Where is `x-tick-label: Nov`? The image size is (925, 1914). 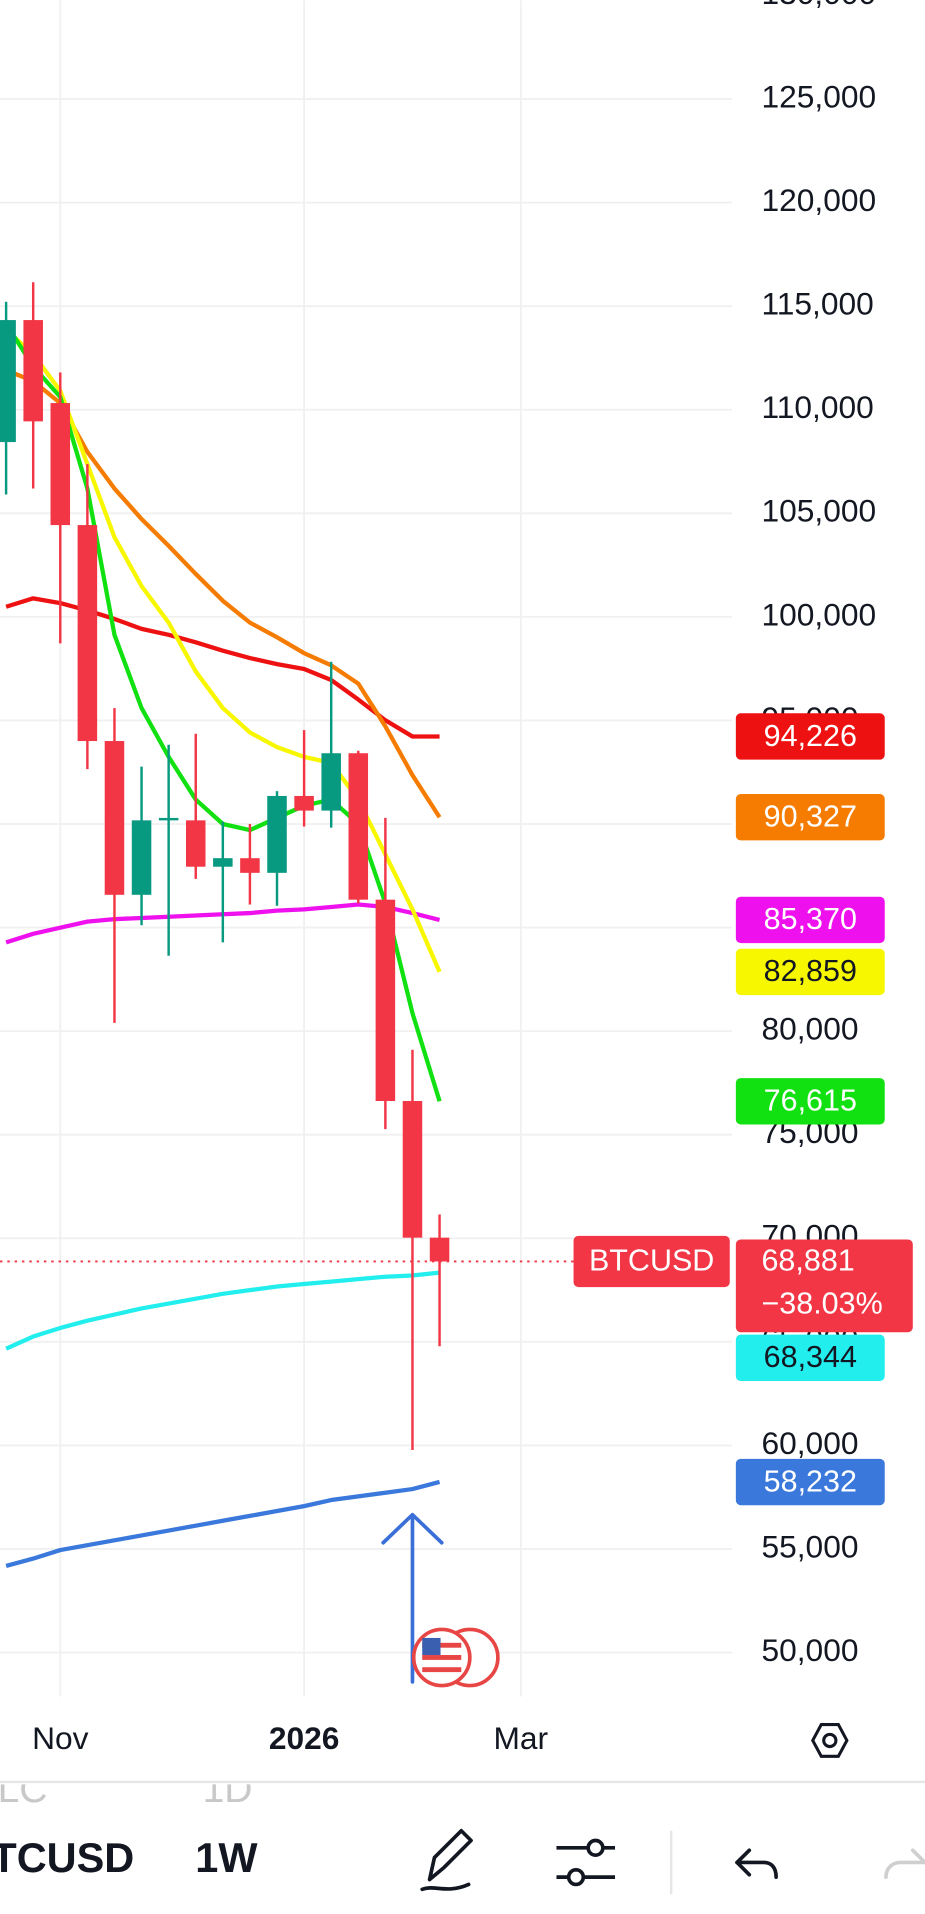
x-tick-label: Nov is located at coordinates (60, 1738).